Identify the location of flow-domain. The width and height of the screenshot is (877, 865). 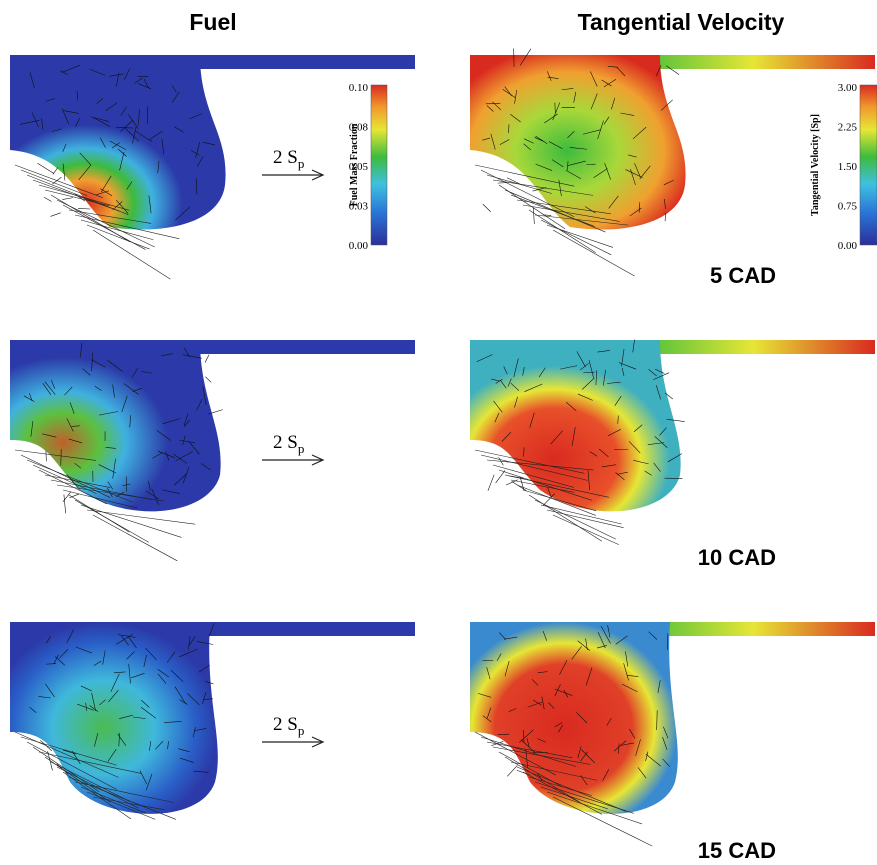
(574, 718).